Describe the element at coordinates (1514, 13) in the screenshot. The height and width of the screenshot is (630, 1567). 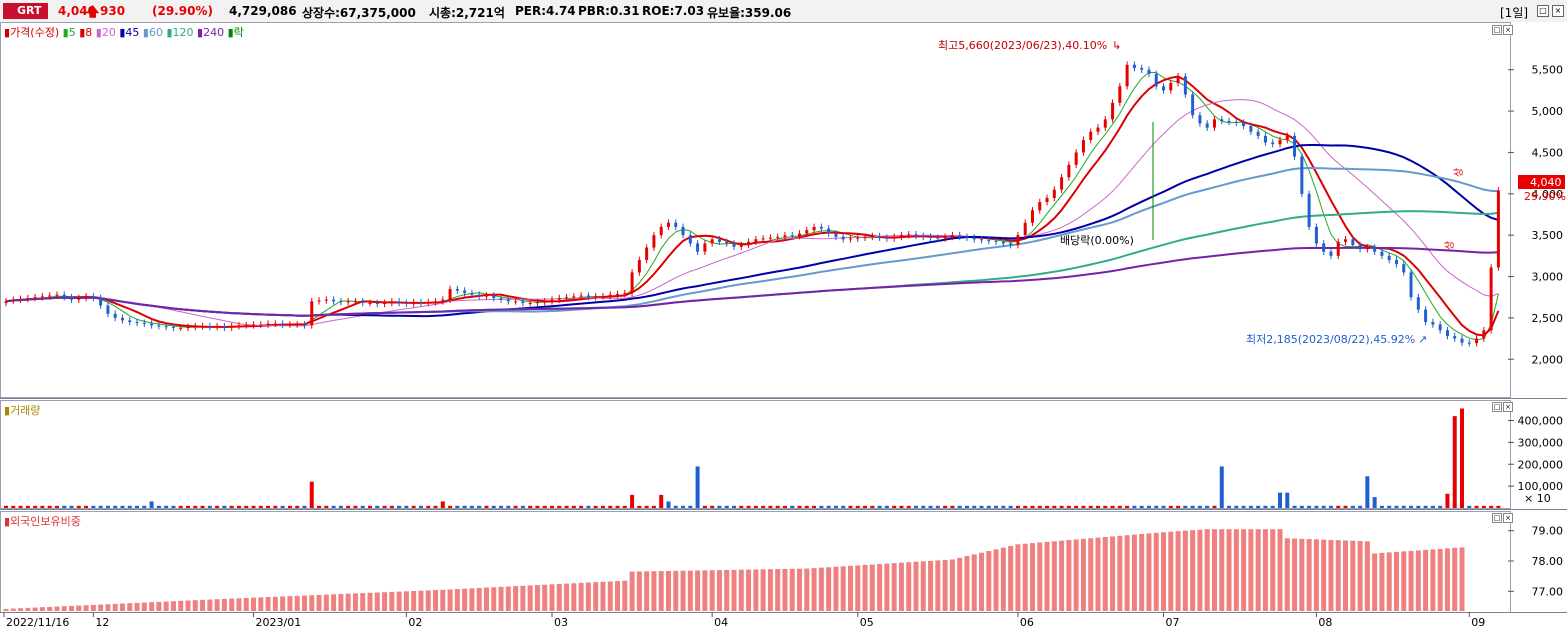
I see `period-selector: [1일]` at that location.